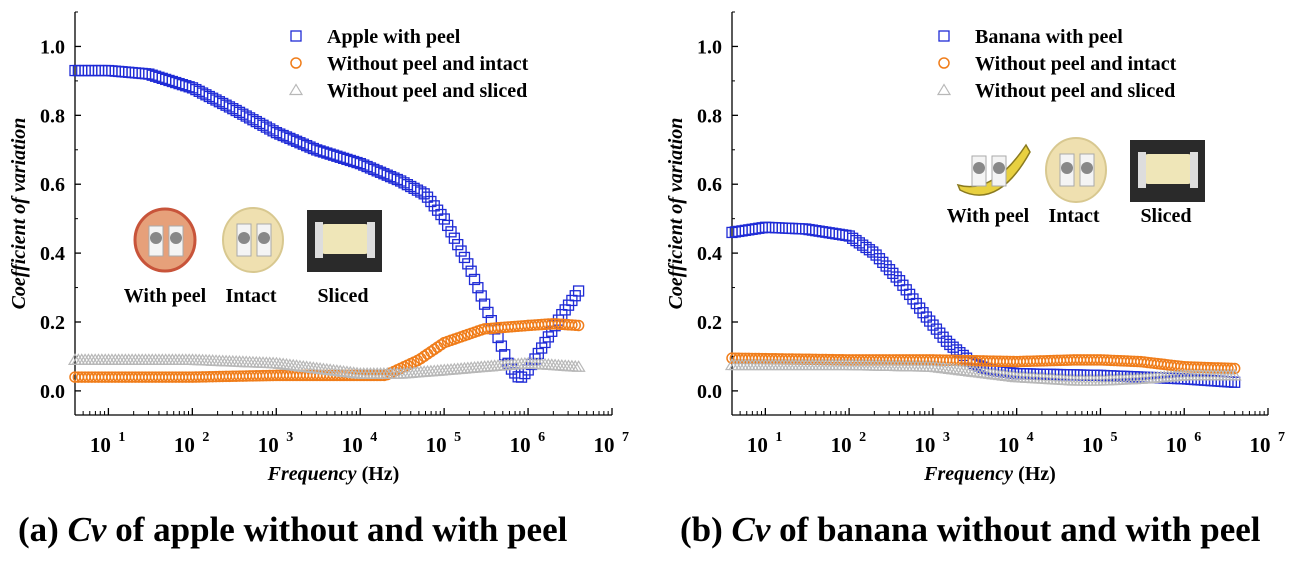 This screenshot has width=1299, height=570. What do you see at coordinates (862, 437) in the screenshot?
I see `x-tick-exponent: 2` at bounding box center [862, 437].